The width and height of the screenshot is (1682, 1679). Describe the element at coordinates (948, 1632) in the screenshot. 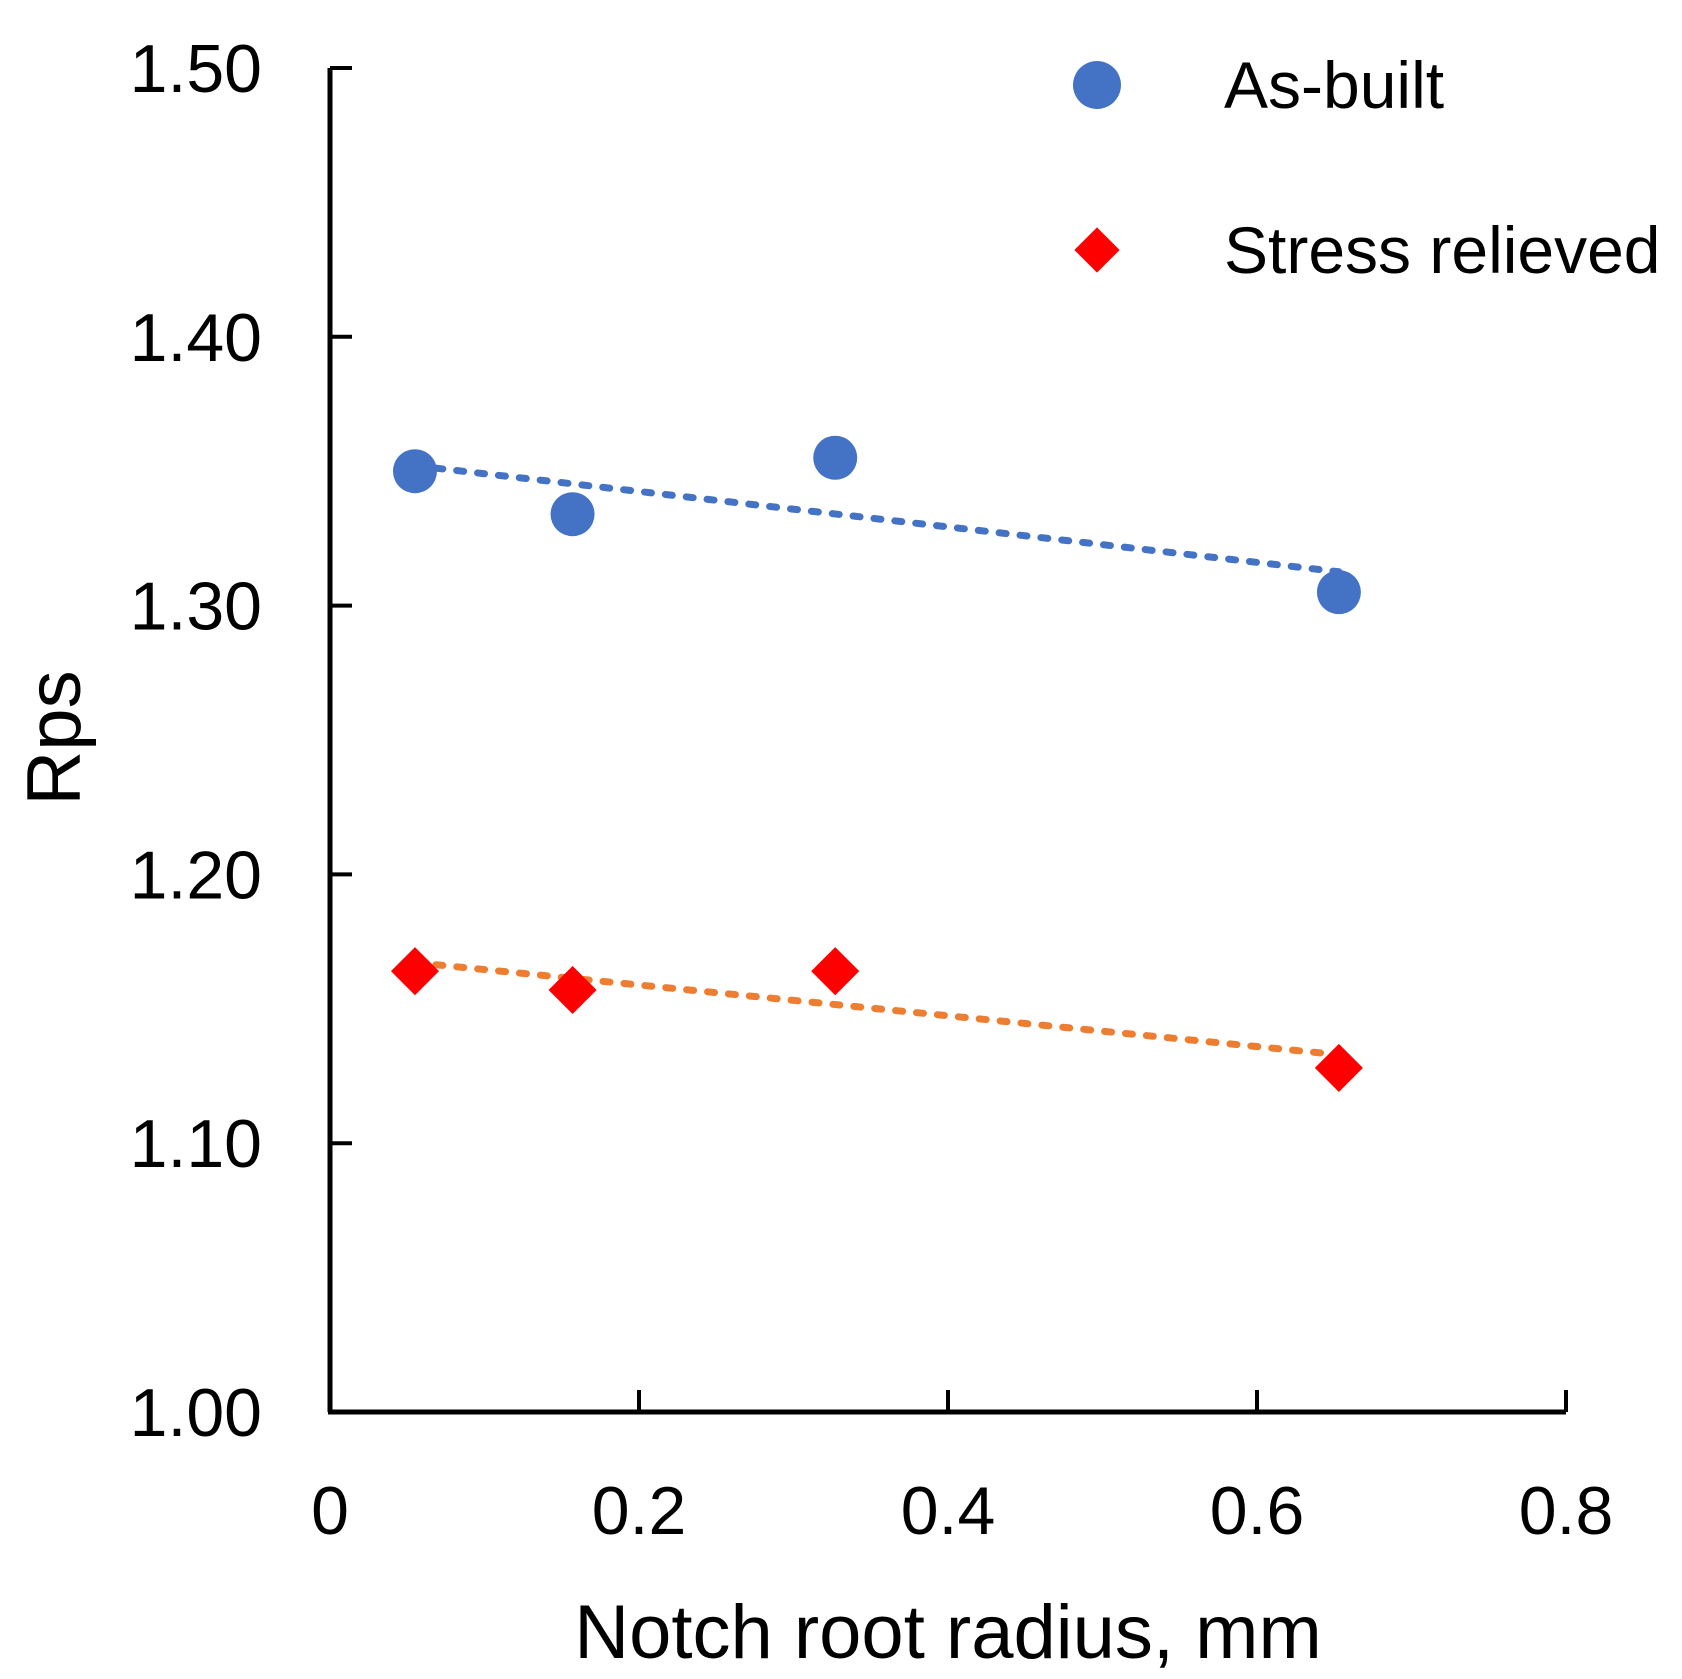

I see `x-axis-title: Notch root radius, mm` at that location.